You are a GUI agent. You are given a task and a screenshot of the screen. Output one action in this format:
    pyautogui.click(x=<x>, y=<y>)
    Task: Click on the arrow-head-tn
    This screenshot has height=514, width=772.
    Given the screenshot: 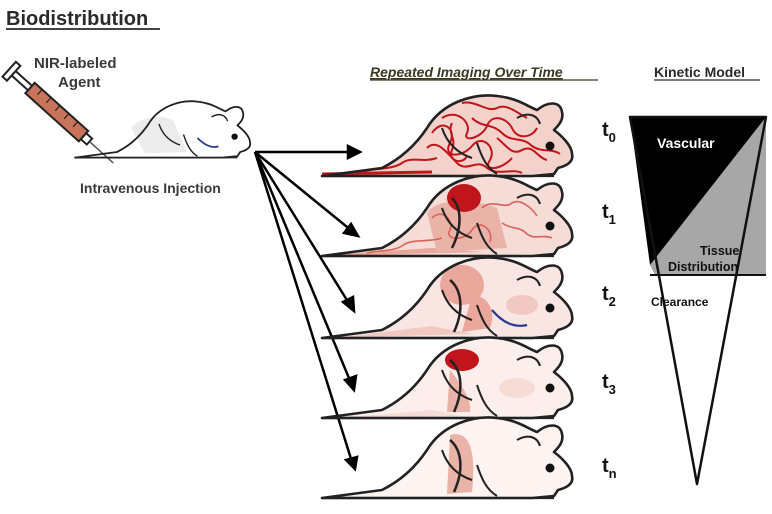 What is the action you would take?
    pyautogui.click(x=351, y=463)
    